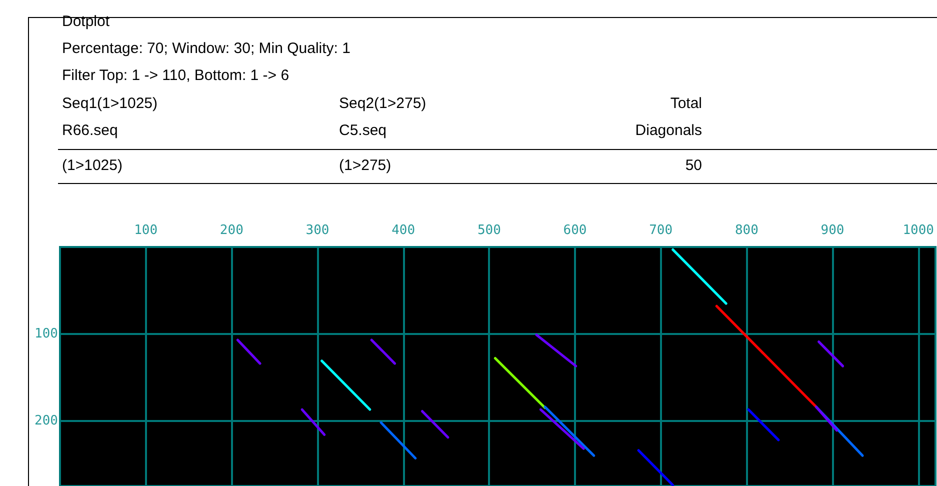 The image size is (937, 486). I want to click on text: R66.seq, so click(90, 130).